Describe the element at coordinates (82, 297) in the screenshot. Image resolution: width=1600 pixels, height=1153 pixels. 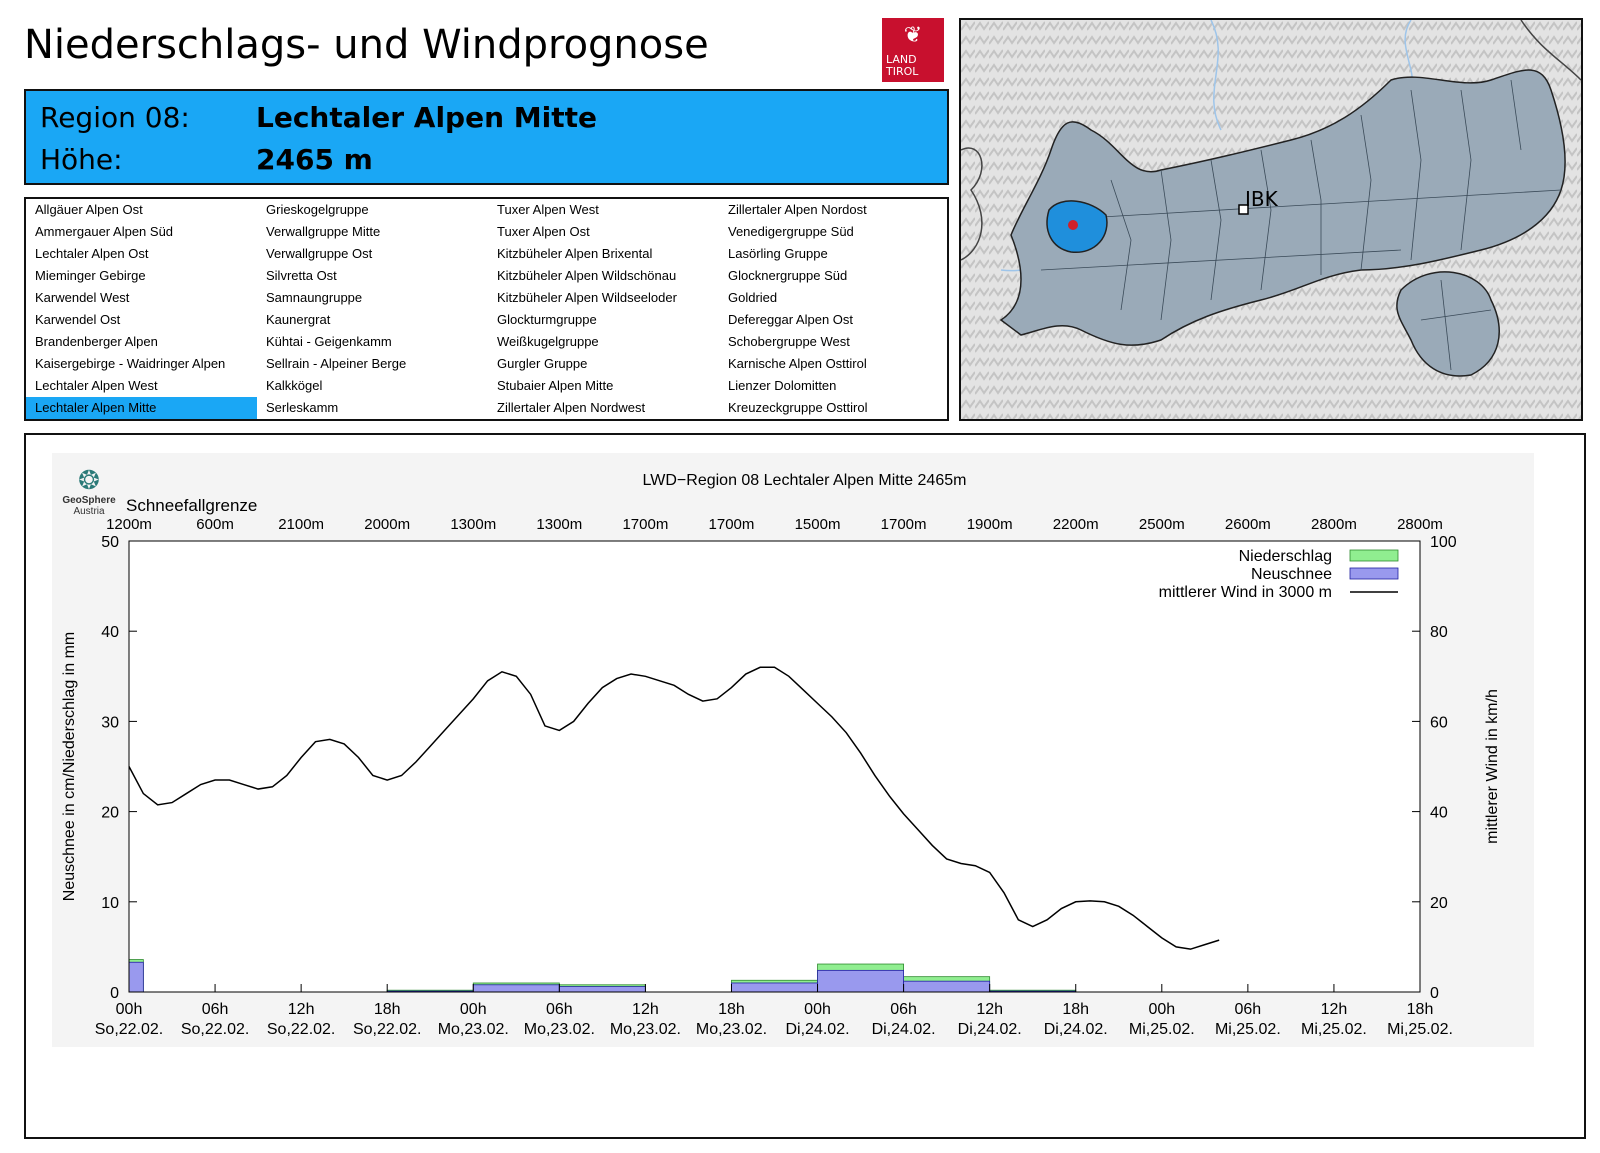
I see `region-list-item: Karwendel West` at that location.